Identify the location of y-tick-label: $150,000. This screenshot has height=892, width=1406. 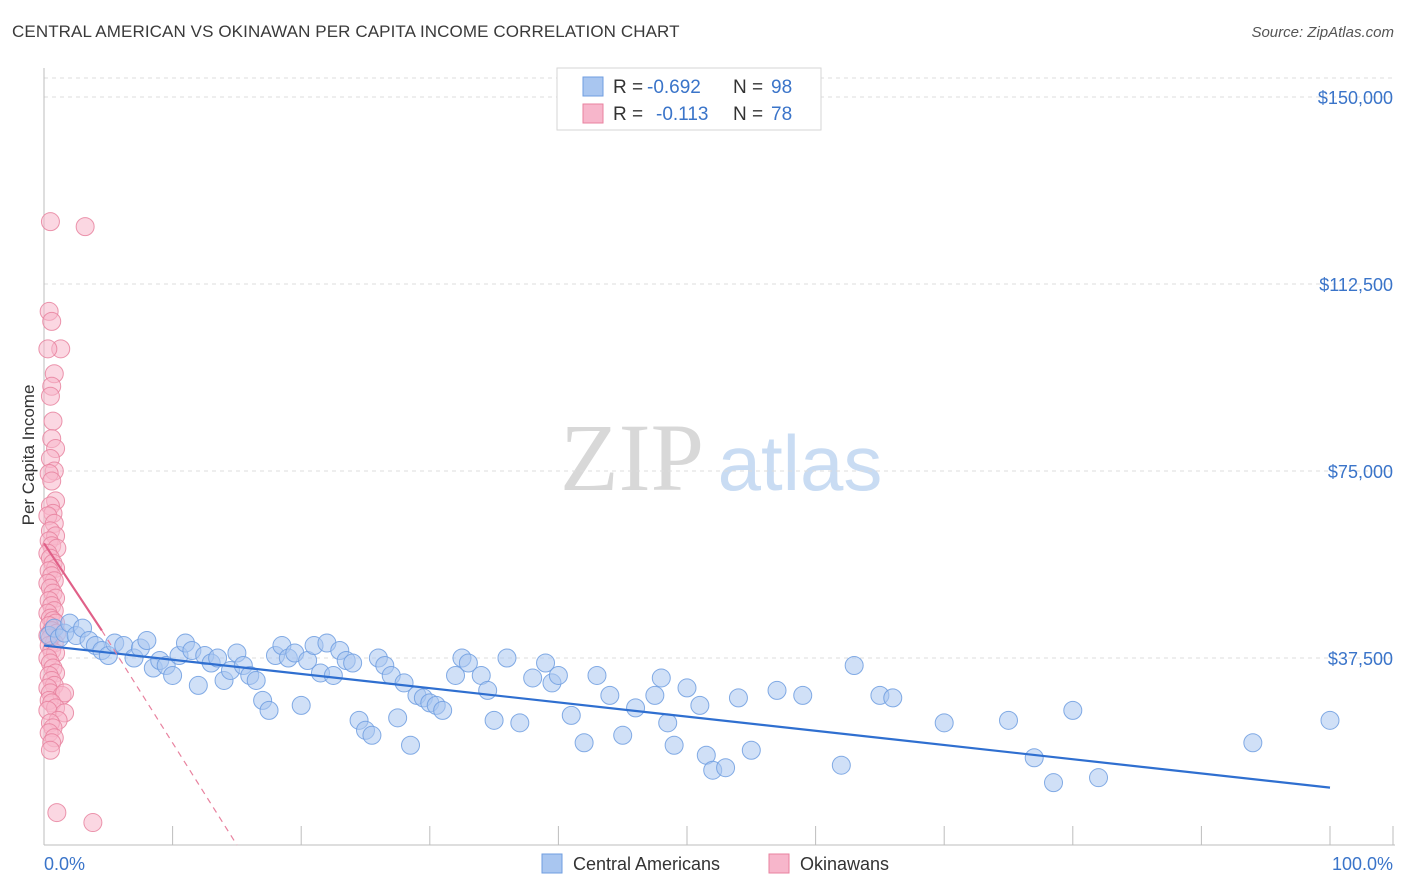
(1355, 98).